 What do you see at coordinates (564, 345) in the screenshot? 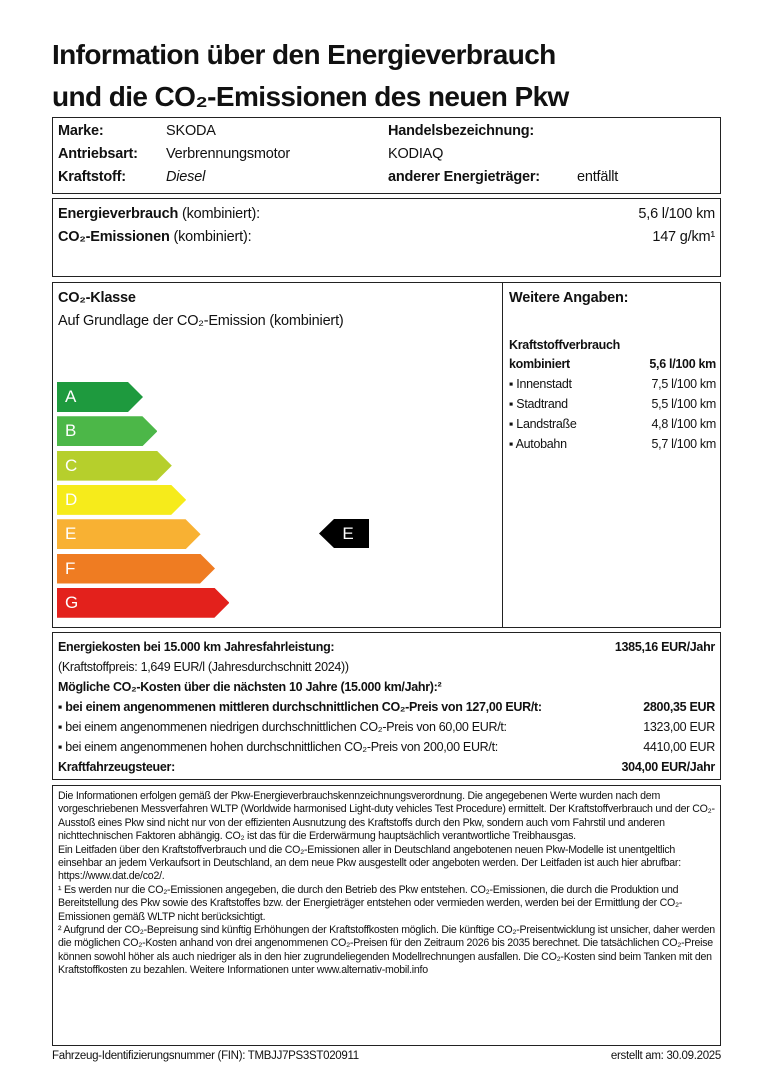
I see `kraftstoffverbrauch-heading: Kraftstoffverbrauch` at bounding box center [564, 345].